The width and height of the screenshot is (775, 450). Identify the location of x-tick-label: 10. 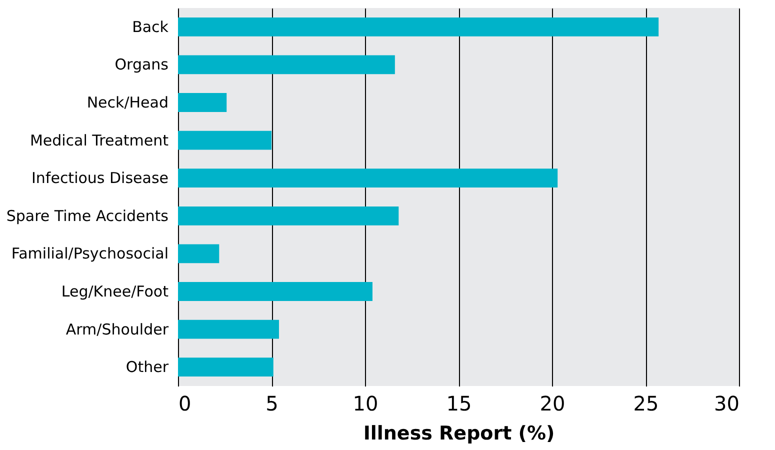
(365, 404).